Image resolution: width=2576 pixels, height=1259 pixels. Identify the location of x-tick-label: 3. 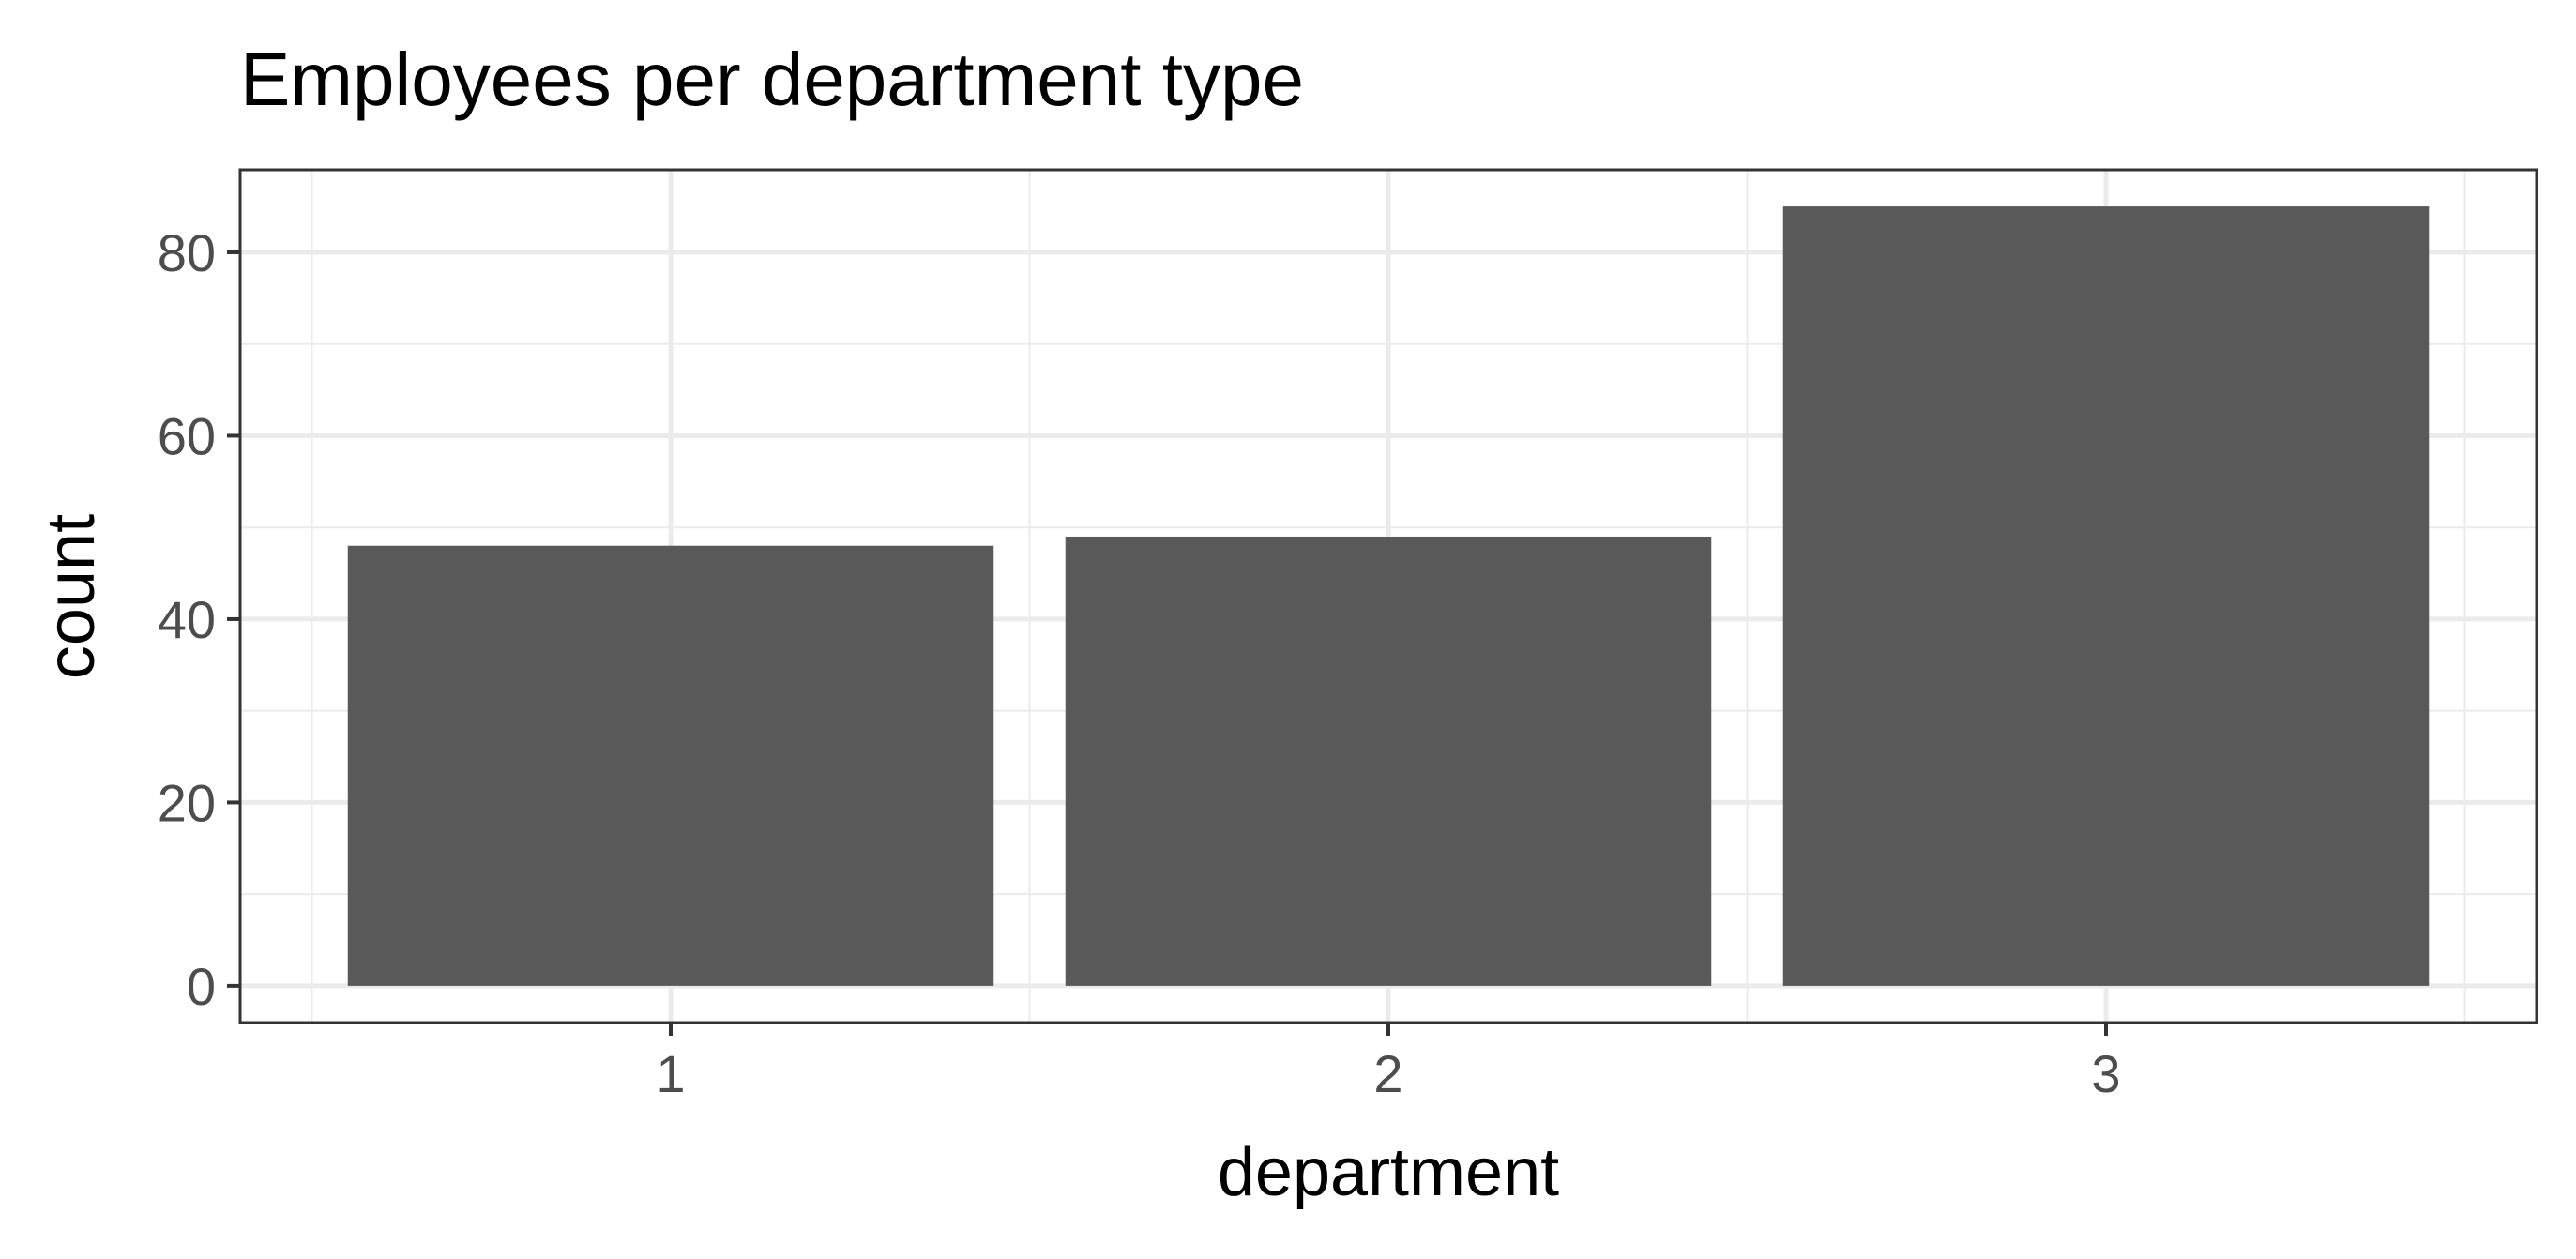
(2105, 1073).